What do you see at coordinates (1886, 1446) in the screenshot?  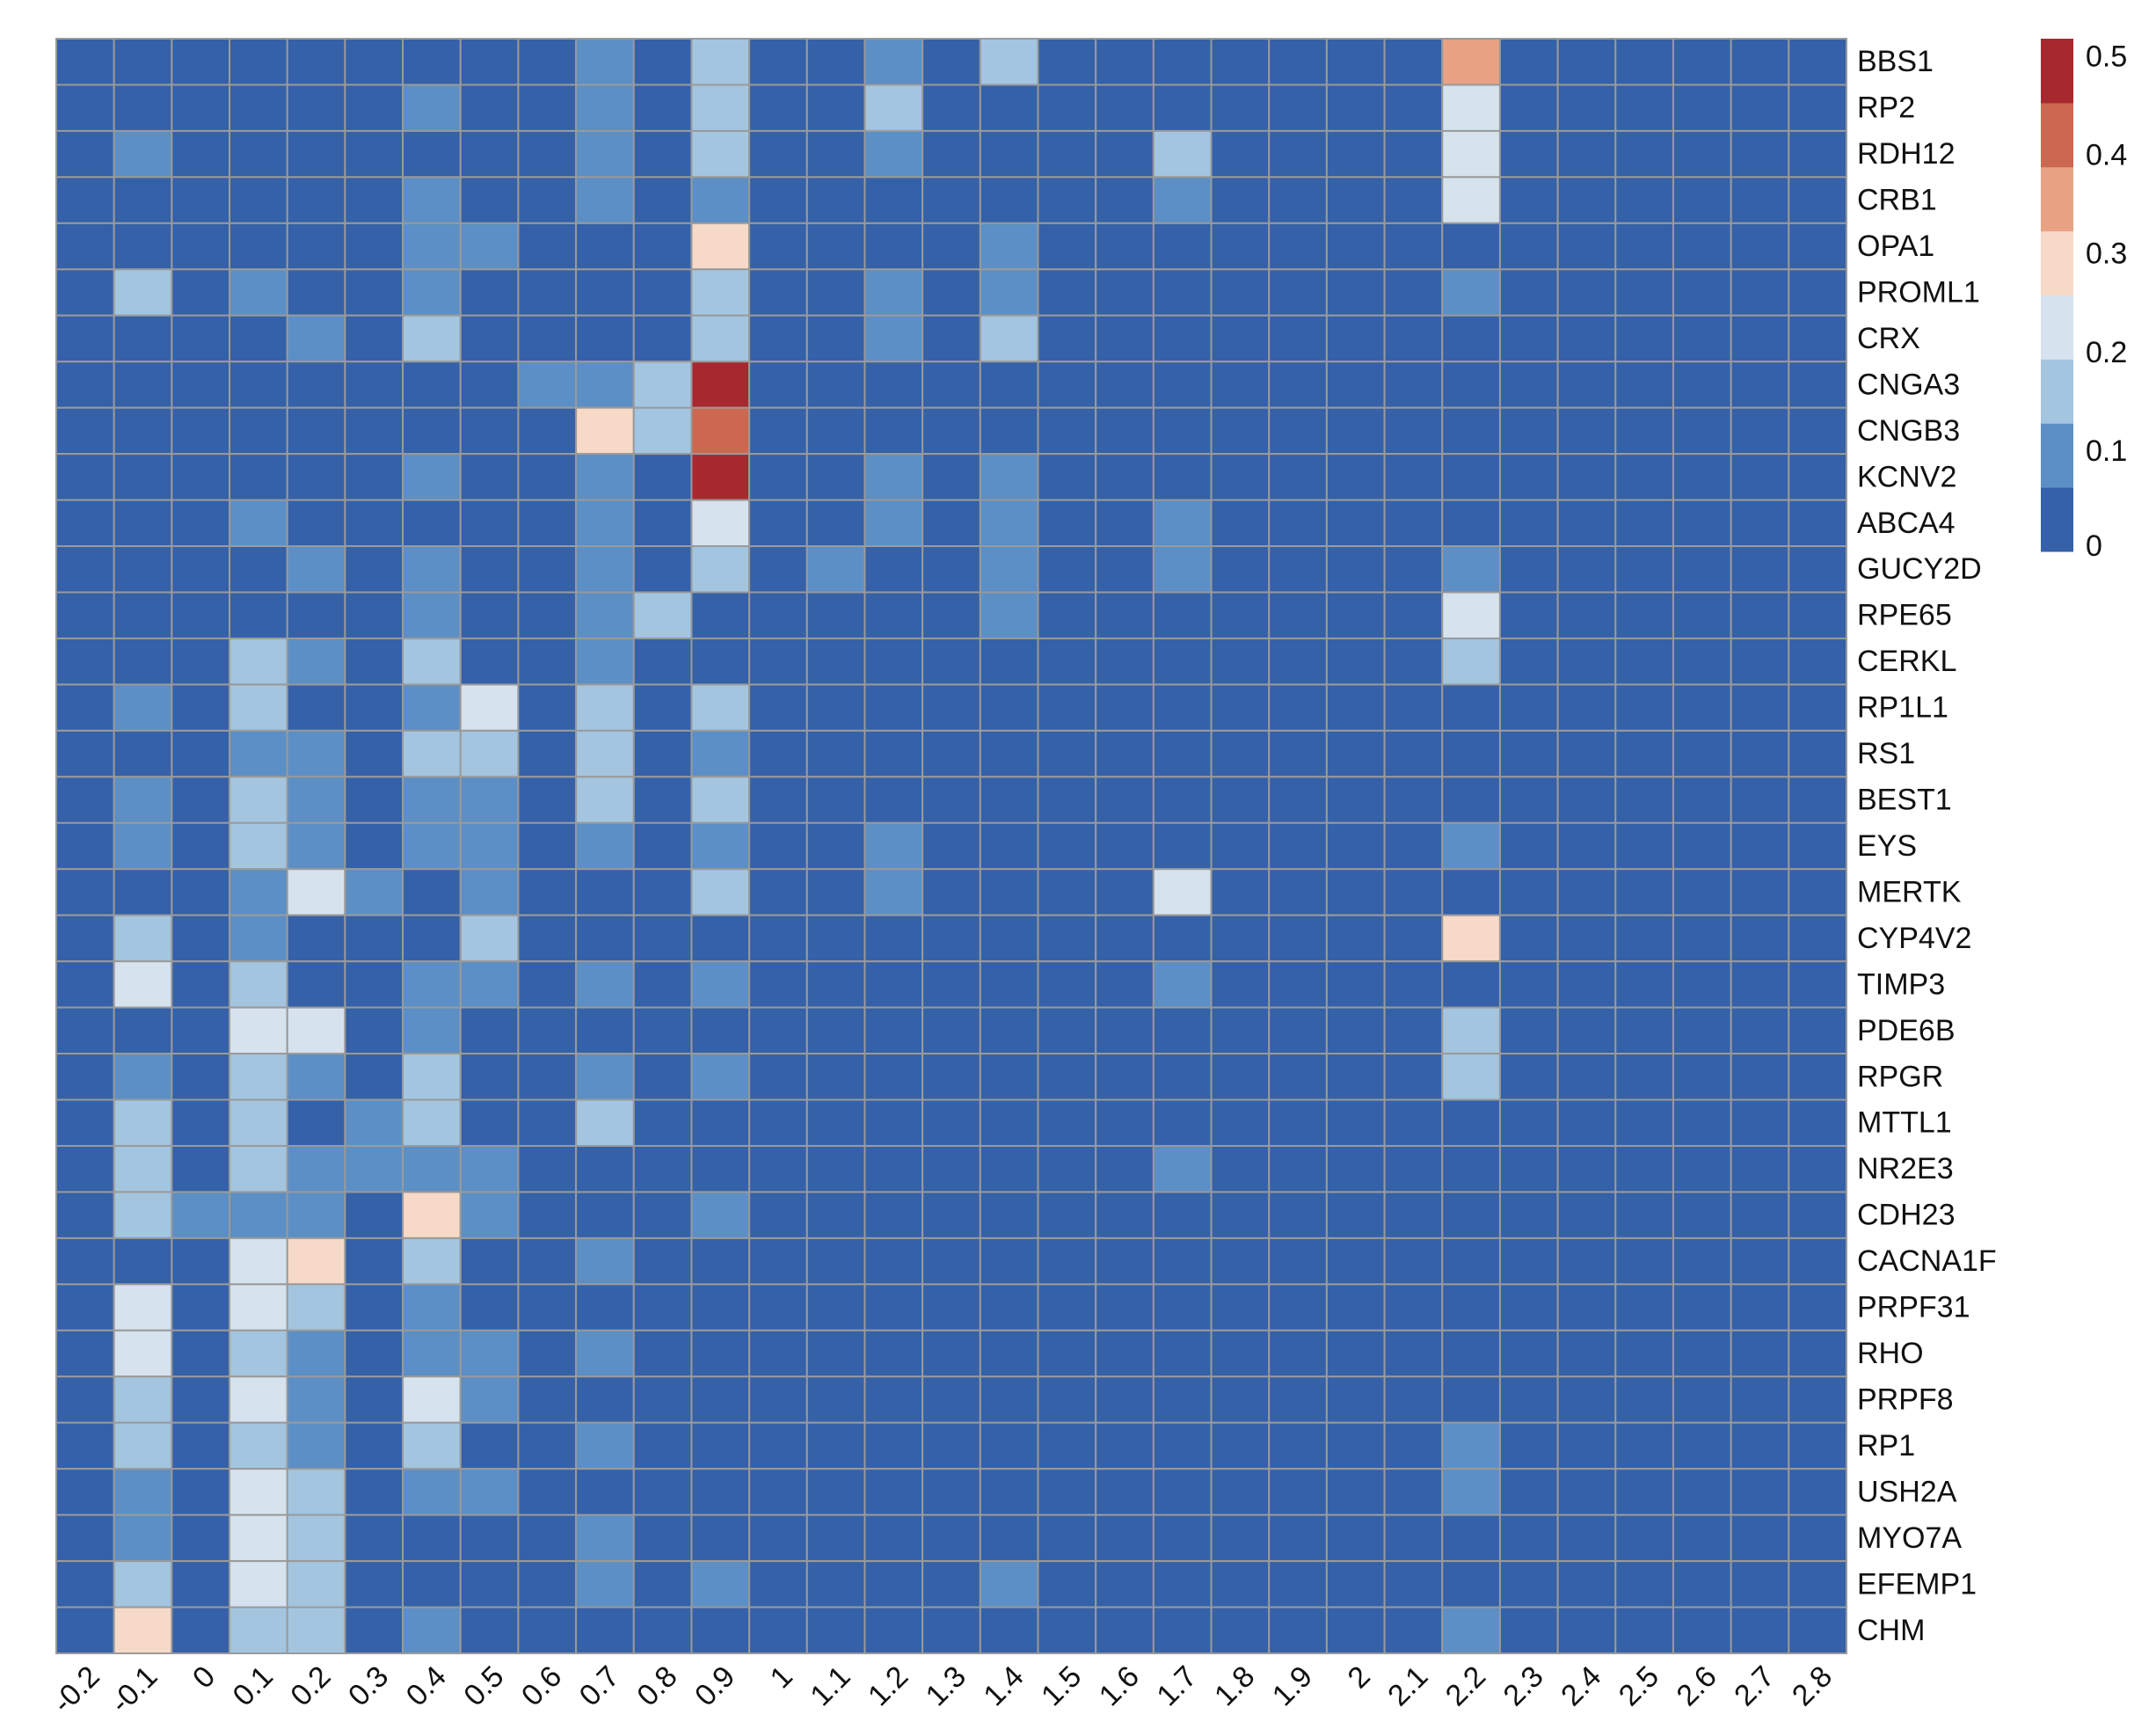 I see `row-label: RP1` at bounding box center [1886, 1446].